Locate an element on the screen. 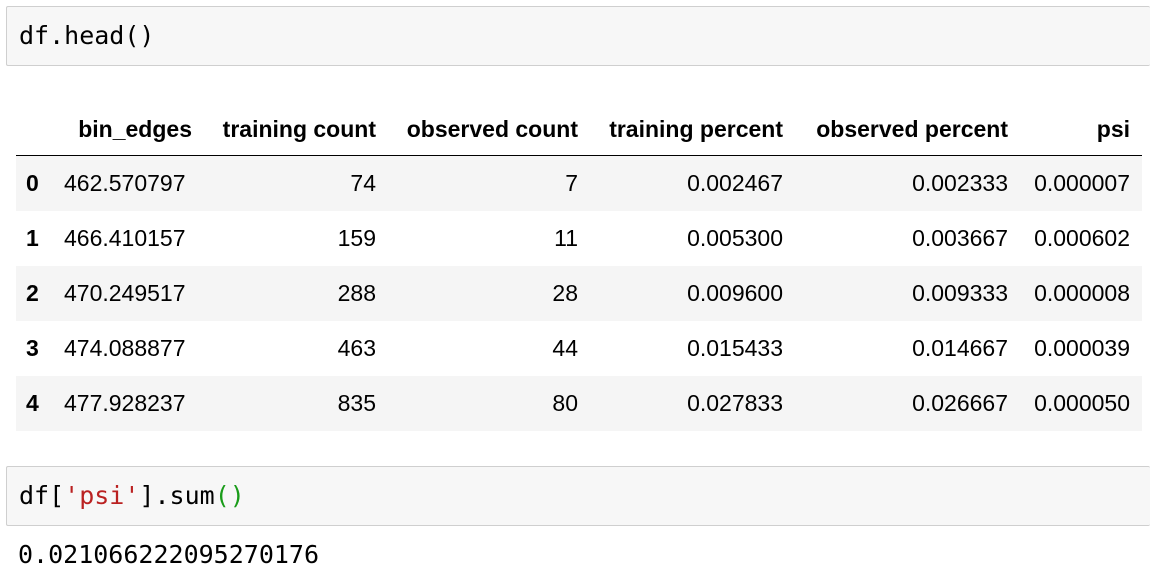 Image resolution: width=1150 pixels, height=588 pixels. code-text-prefix: df[ is located at coordinates (42, 495).